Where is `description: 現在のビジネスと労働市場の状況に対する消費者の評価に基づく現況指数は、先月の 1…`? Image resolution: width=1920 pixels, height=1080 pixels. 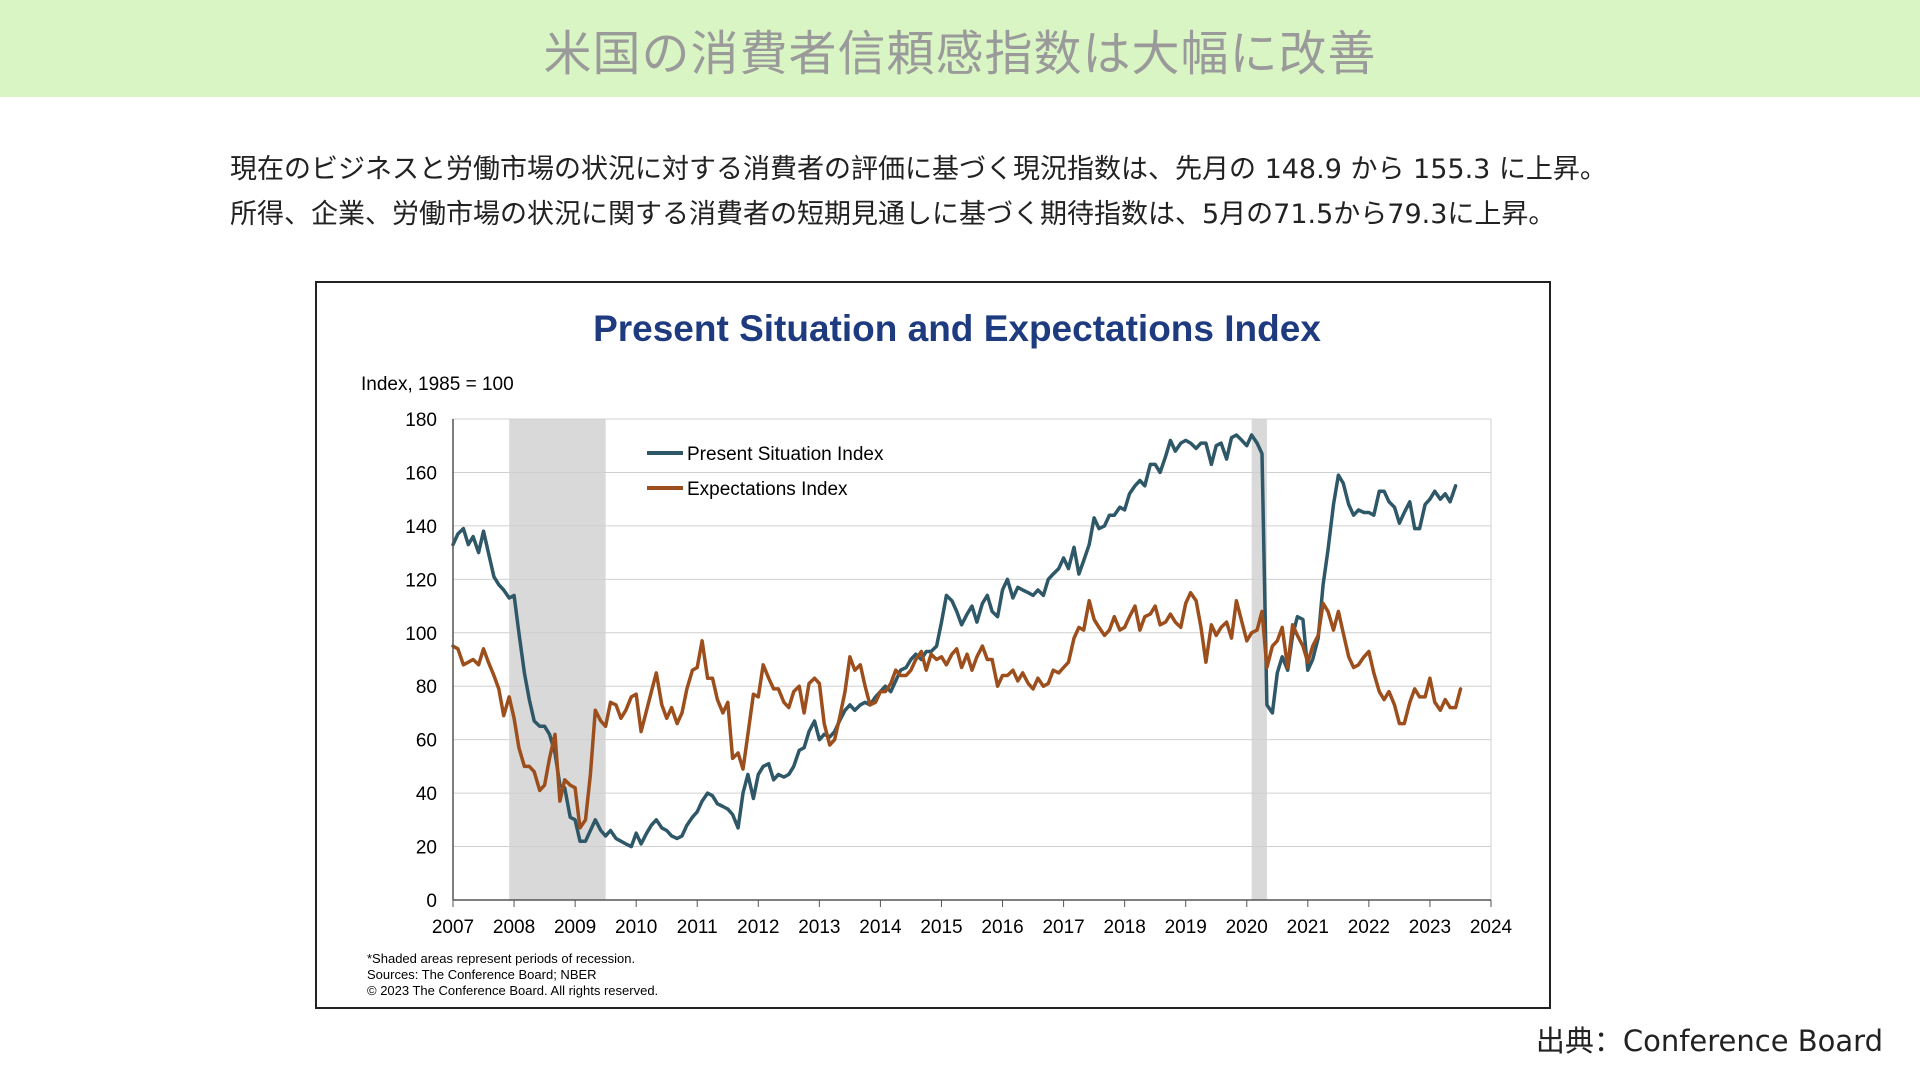 description: 現在のビジネスと労働市場の状況に対する消費者の評価に基づく現況指数は、先月の 1… is located at coordinates (1010, 192).